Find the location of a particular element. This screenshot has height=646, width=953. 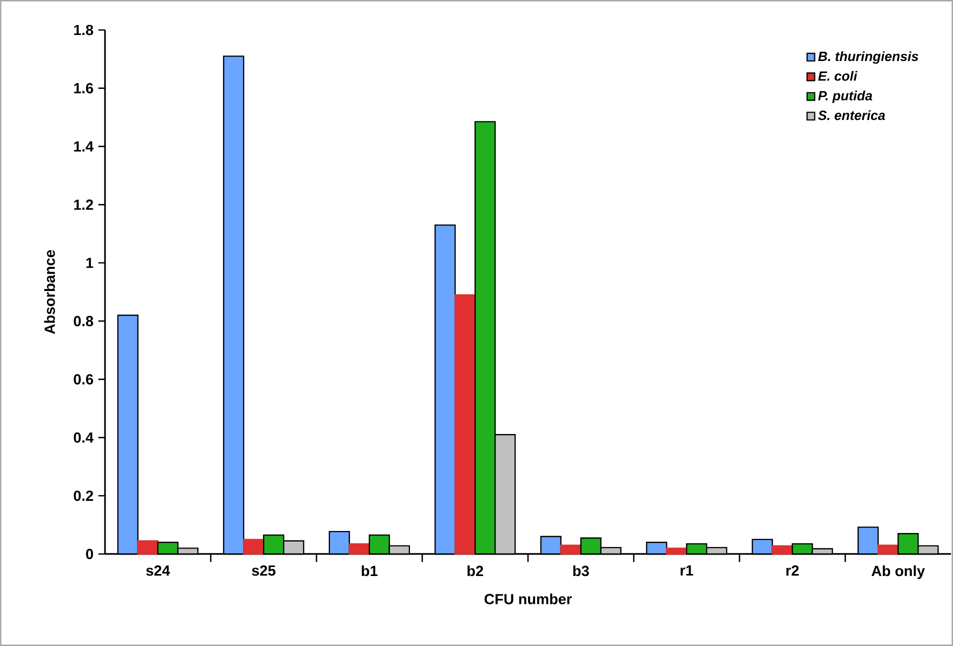

y-tick-label: 0.4 is located at coordinates (84, 437).